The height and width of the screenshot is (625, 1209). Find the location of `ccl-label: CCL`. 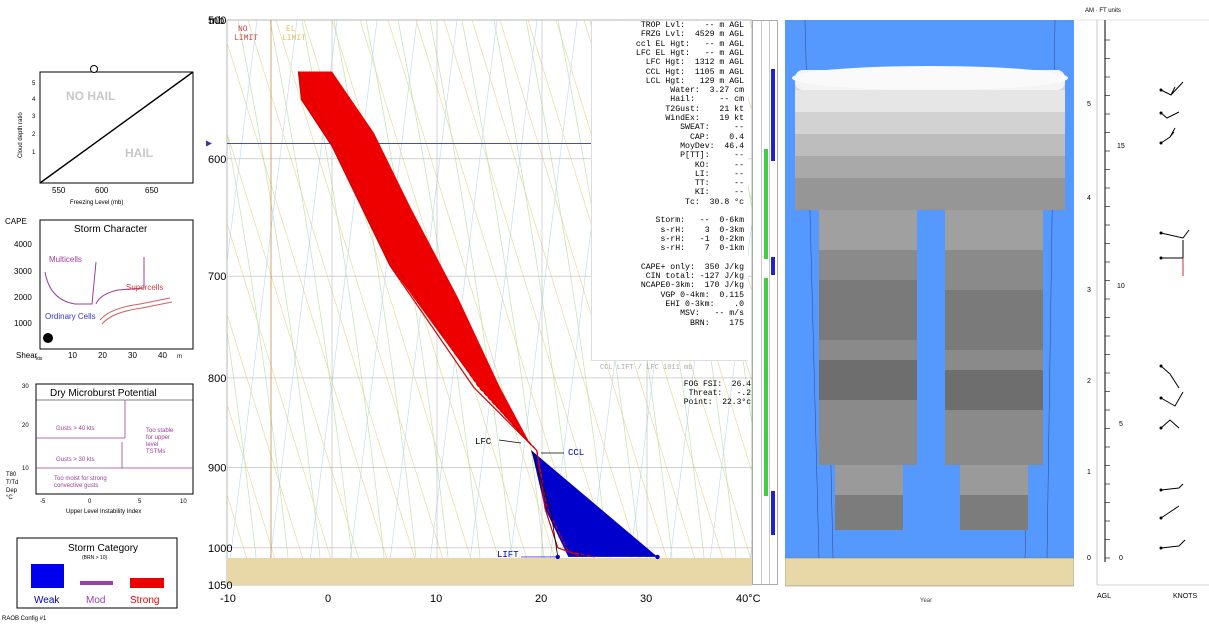

ccl-label: CCL is located at coordinates (576, 453).